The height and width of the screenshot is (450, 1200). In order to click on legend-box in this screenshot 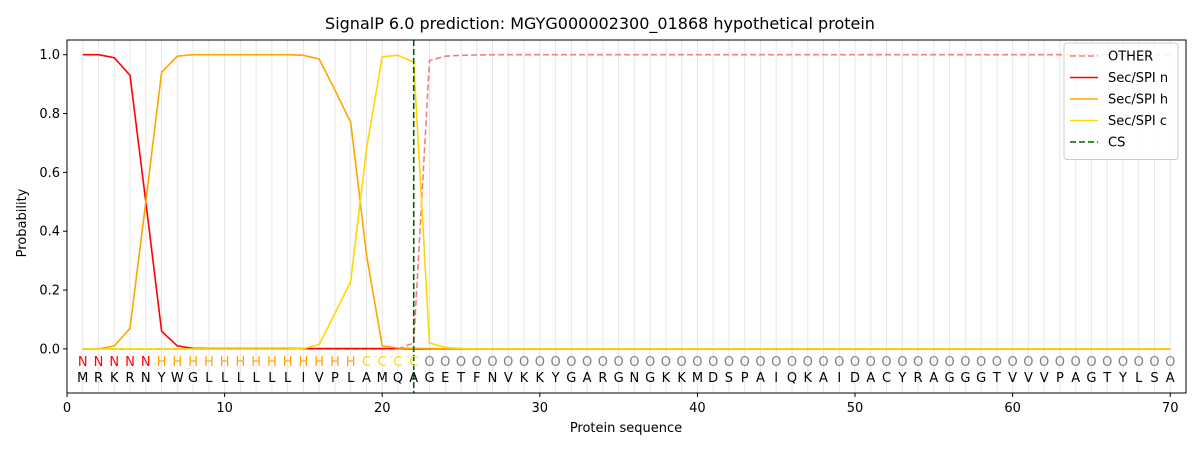, I will do `click(1121, 101)`.